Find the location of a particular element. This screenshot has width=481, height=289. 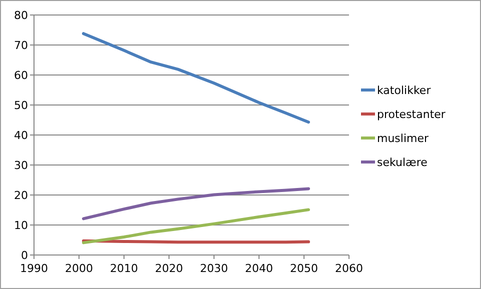

x-tick-label: 2000 is located at coordinates (79, 268).